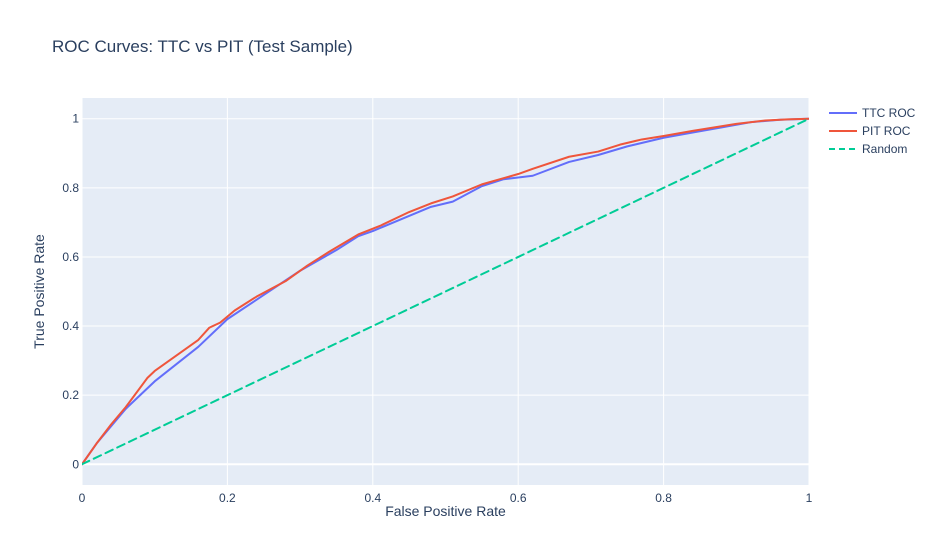 The width and height of the screenshot is (932, 555). What do you see at coordinates (70, 326) in the screenshot?
I see `y-tick-label: 0.4` at bounding box center [70, 326].